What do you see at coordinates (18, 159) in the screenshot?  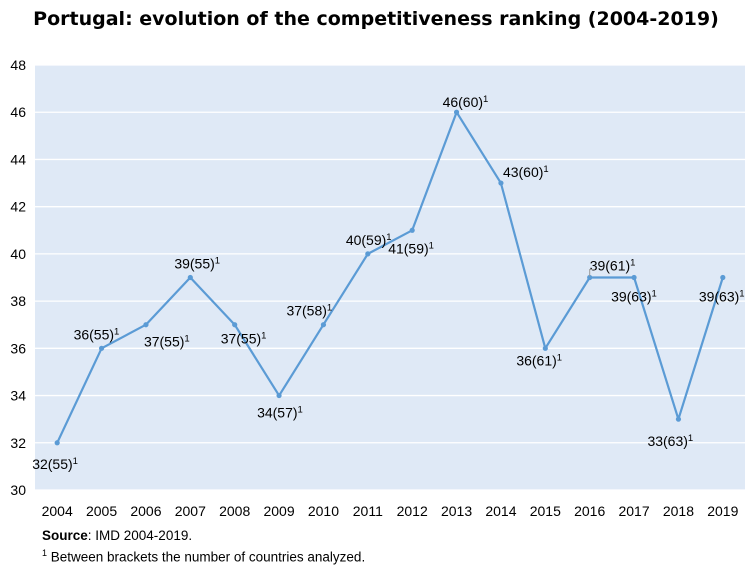 I see `y-tick-44: 44` at bounding box center [18, 159].